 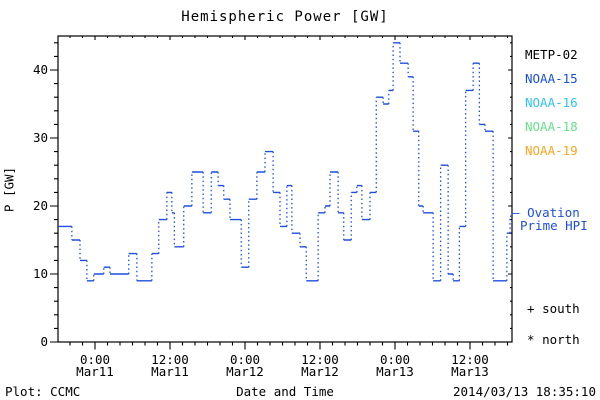 I want to click on y-tick-label: 40, so click(x=40, y=69).